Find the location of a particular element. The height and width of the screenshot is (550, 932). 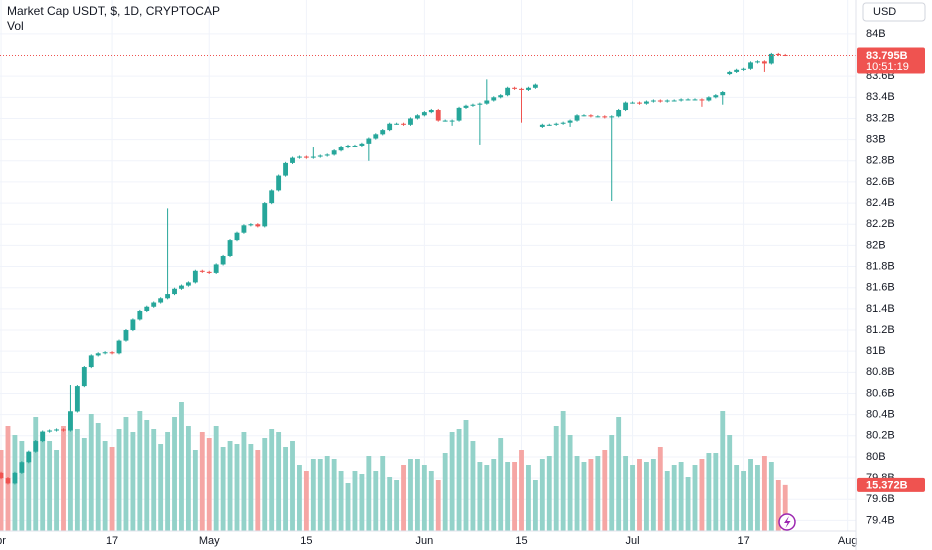

y-tick-label: 81.8B is located at coordinates (880, 266).